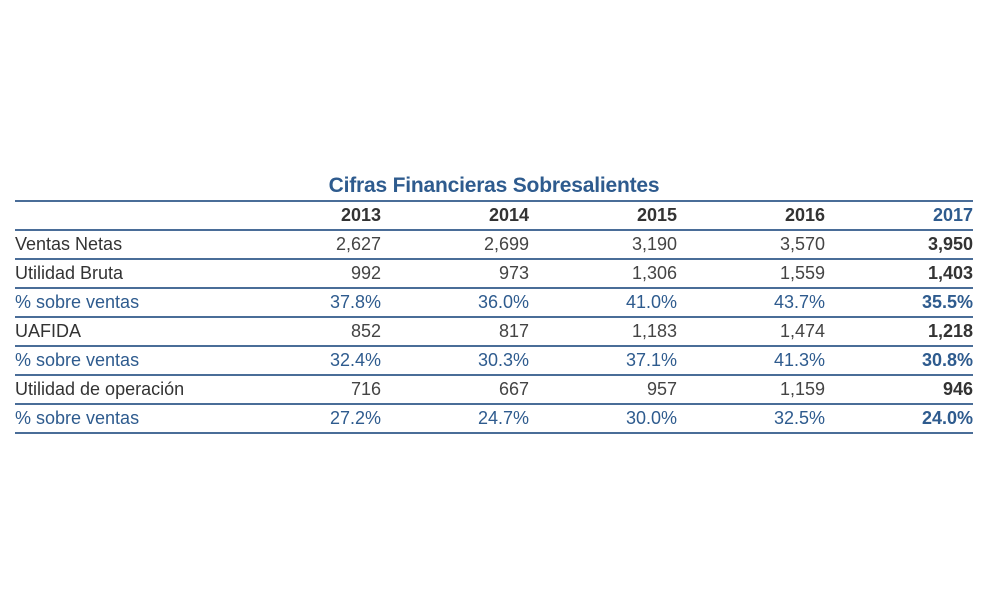 Image resolution: width=990 pixels, height=600 pixels. Describe the element at coordinates (307, 419) in the screenshot. I see `cell-value: 27.2%` at that location.